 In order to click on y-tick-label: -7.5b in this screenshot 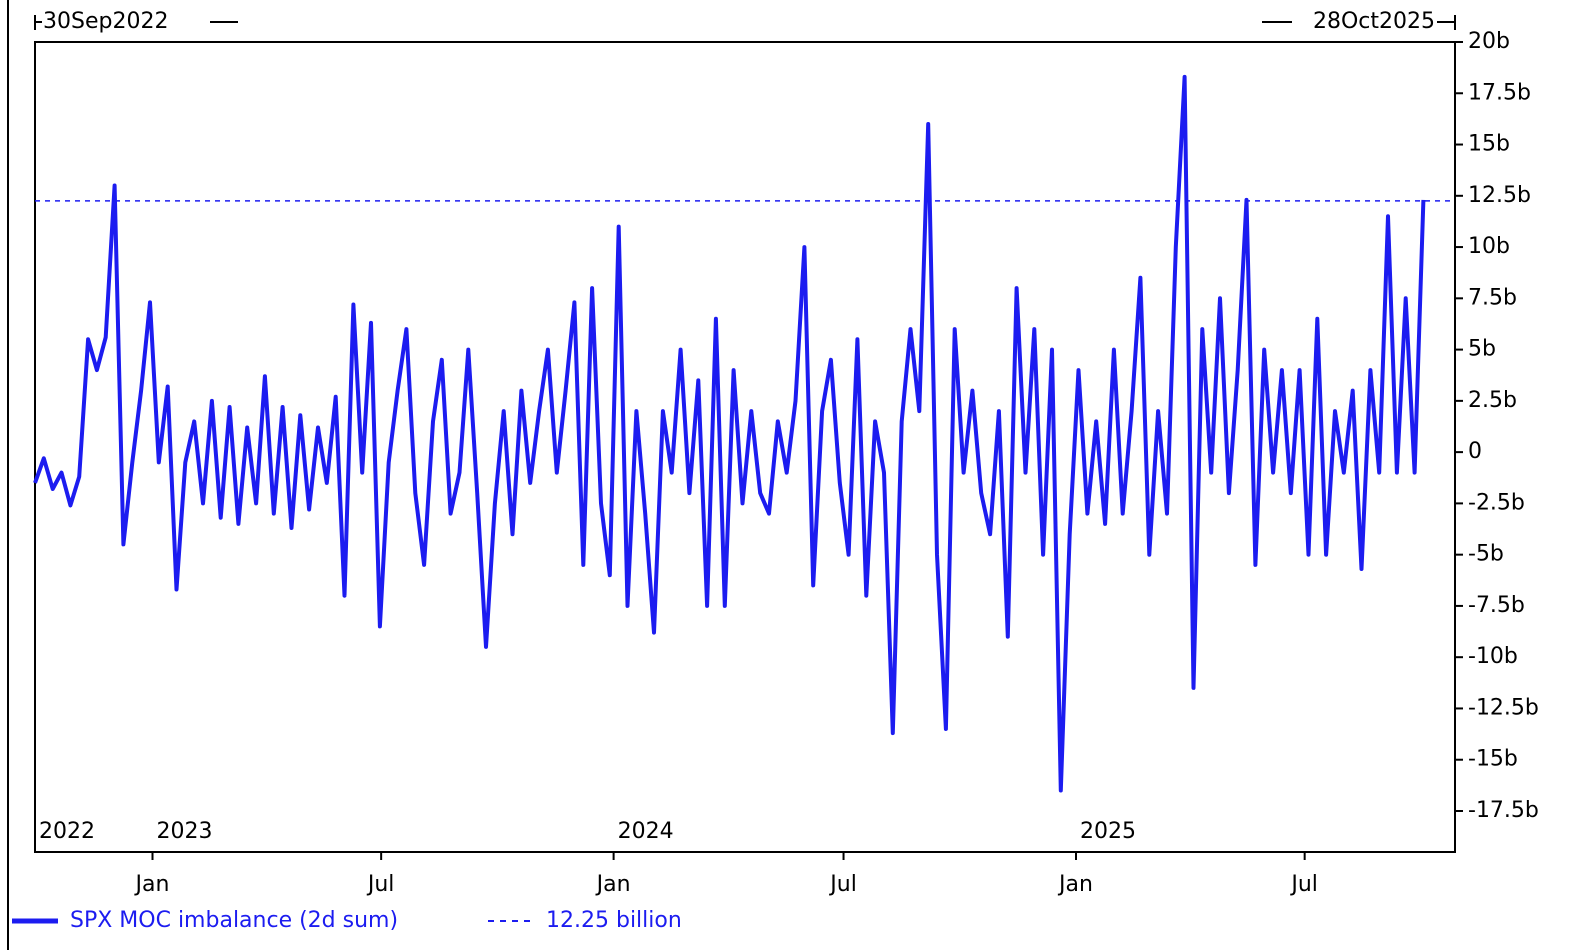, I will do `click(1496, 605)`.